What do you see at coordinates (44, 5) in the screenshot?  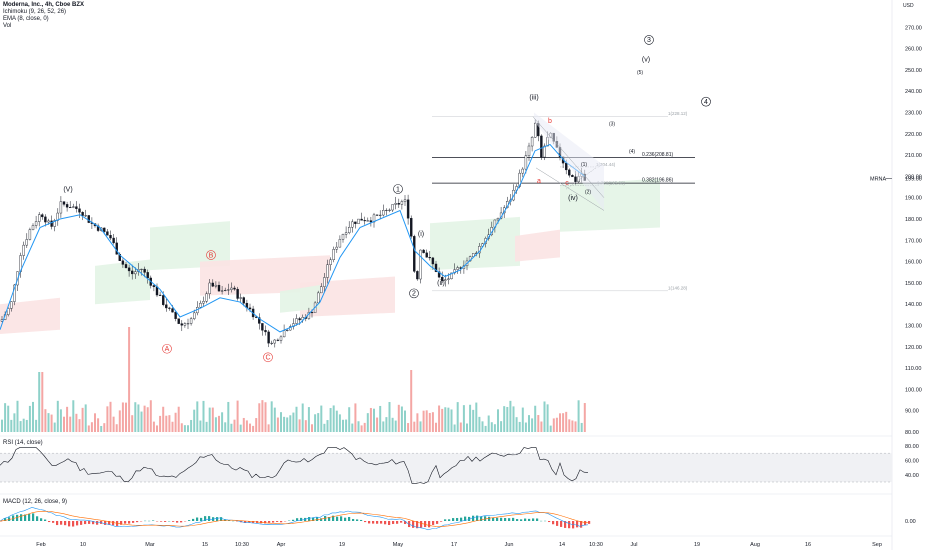 I see `legend-title: Moderna, Inc., 4h, Cboe BZX` at bounding box center [44, 5].